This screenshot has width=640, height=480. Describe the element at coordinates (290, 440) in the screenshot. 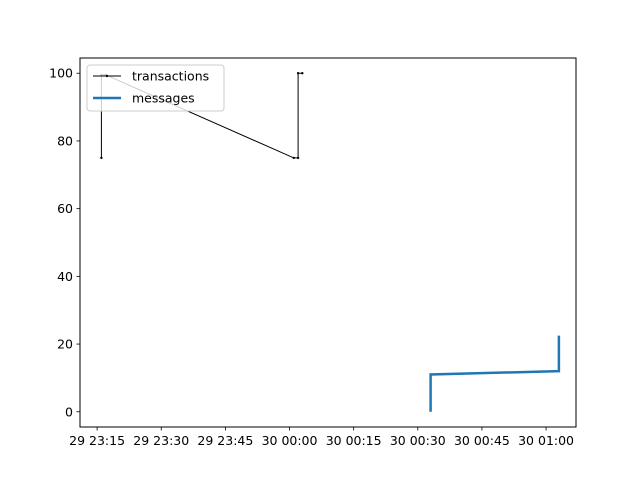

I see `x-tick-label-3: 30 00:00` at that location.